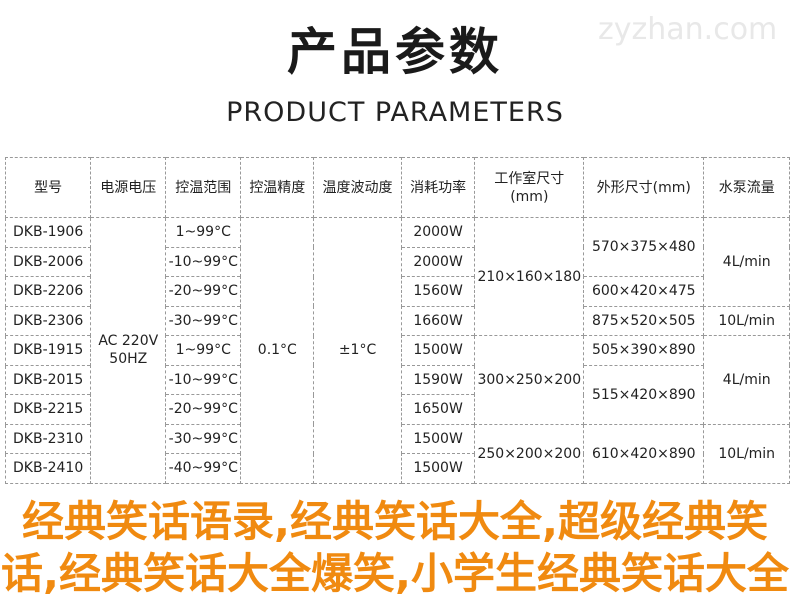 The height and width of the screenshot is (608, 790). I want to click on table-row: DKB-2410 -40~99°C 1500W, so click(397, 468).